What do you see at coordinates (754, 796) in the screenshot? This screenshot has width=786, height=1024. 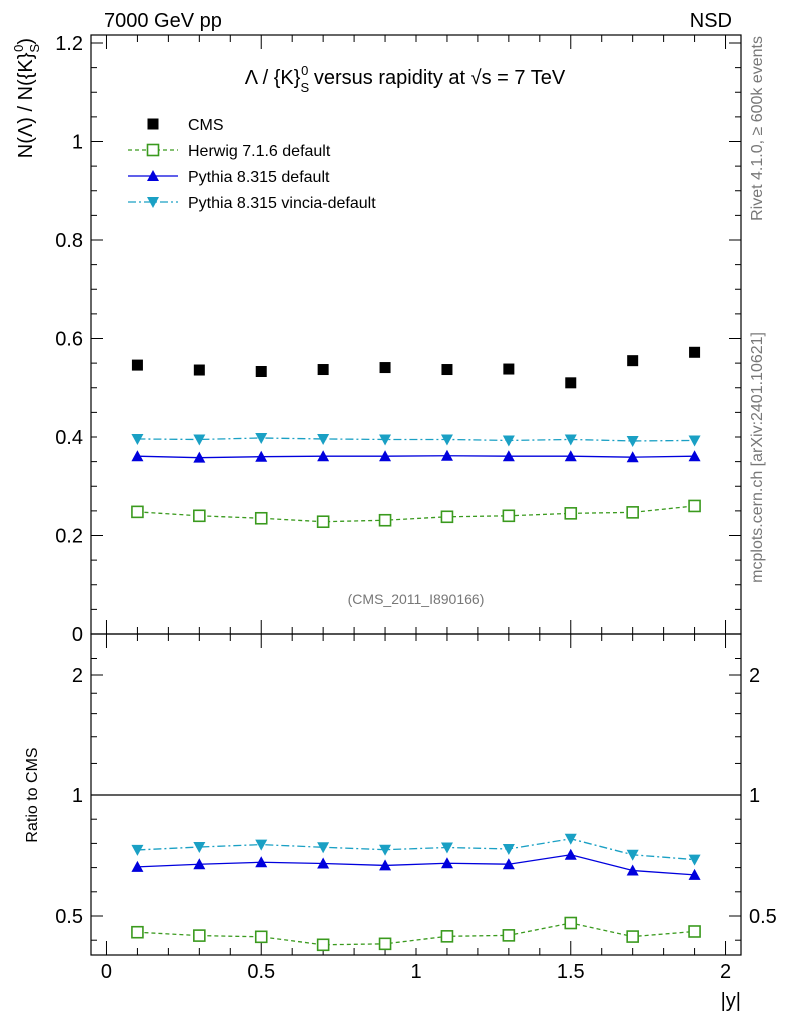 I see `ratio-y-tick-label-right: 1` at bounding box center [754, 796].